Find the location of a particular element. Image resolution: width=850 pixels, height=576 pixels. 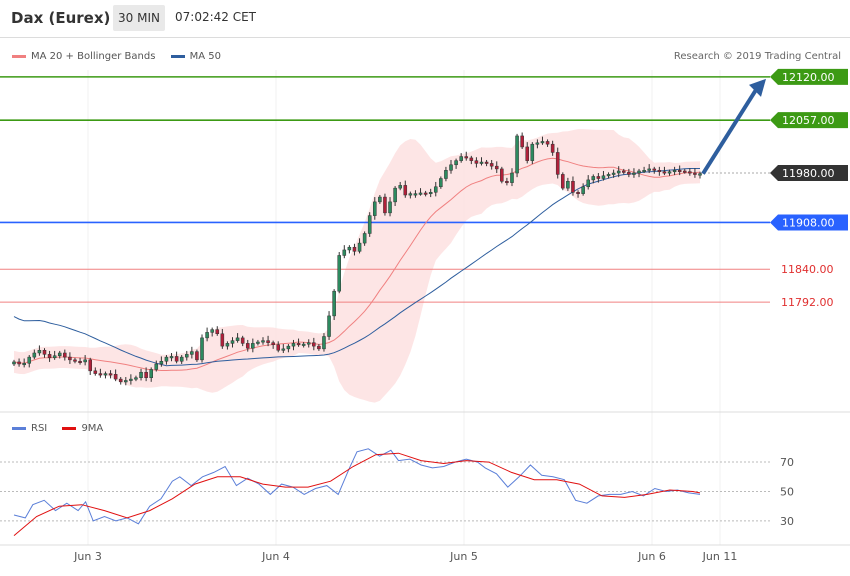

level-tag-11840.00: 11840.00 is located at coordinates (807, 269).